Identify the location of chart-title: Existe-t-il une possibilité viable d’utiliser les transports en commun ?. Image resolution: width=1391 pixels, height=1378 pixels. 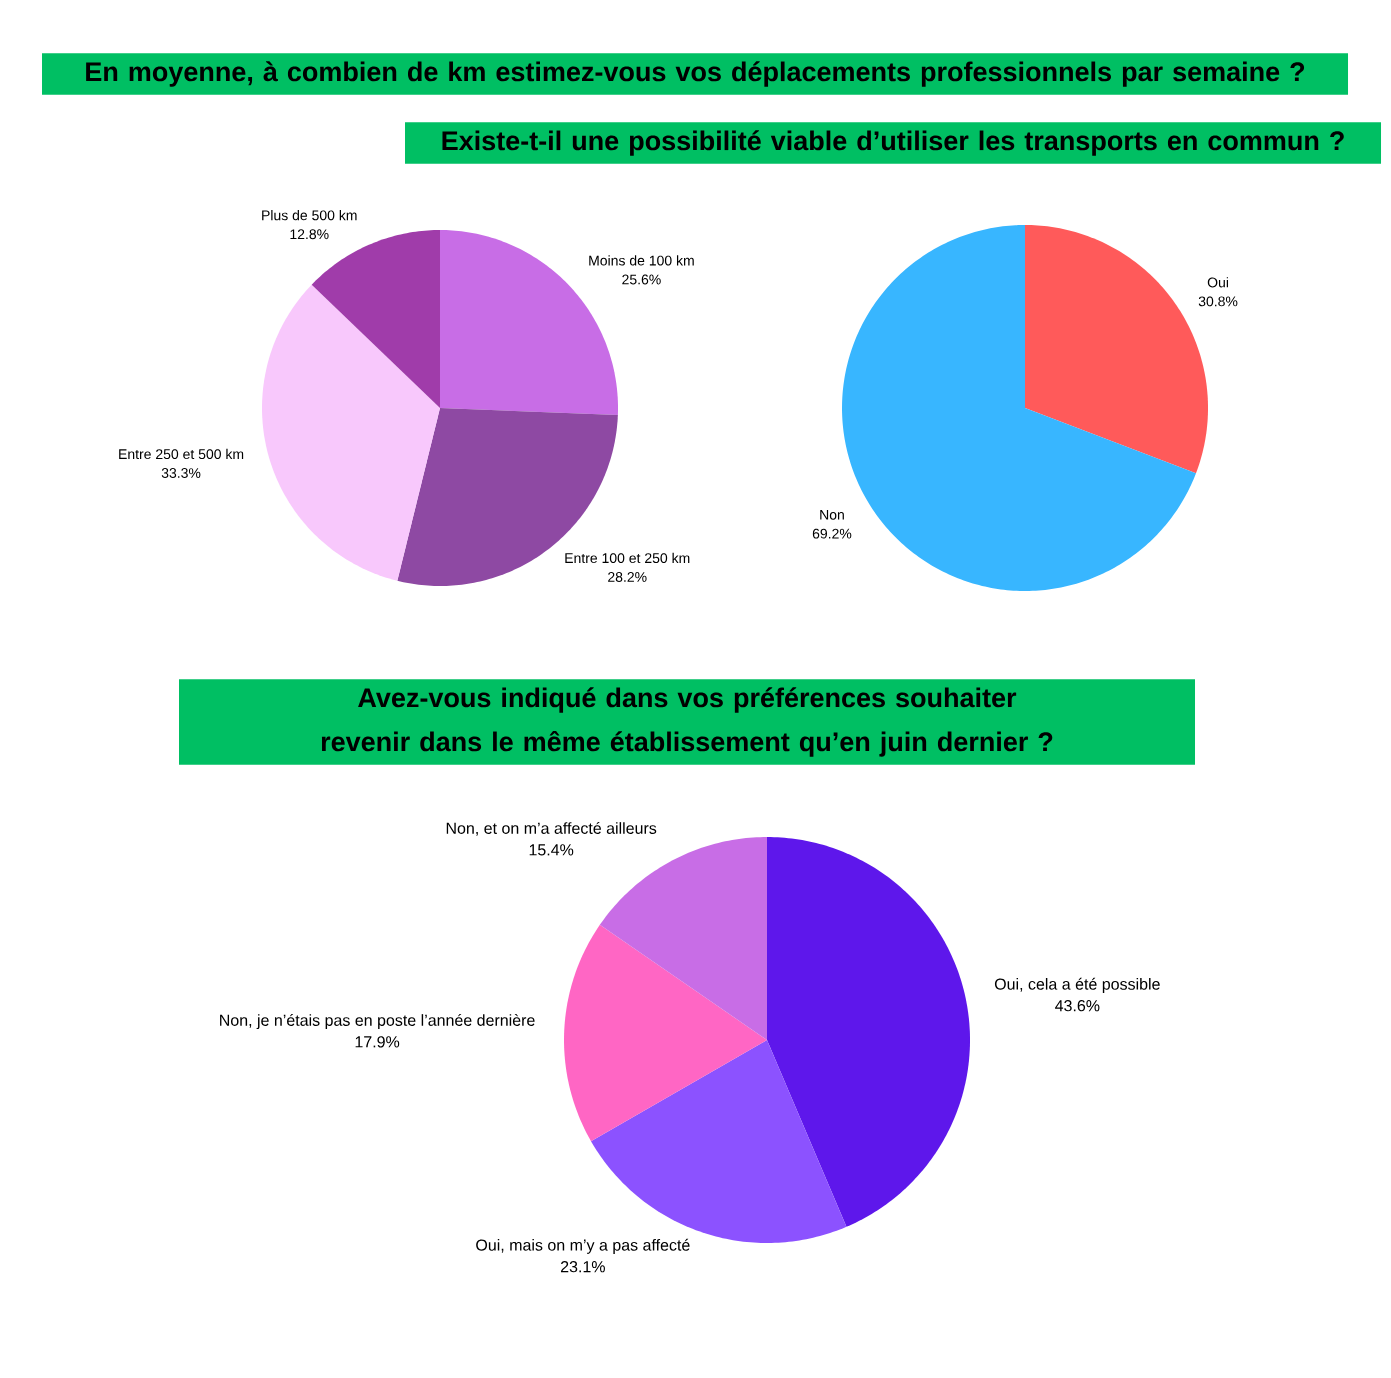
(893, 143).